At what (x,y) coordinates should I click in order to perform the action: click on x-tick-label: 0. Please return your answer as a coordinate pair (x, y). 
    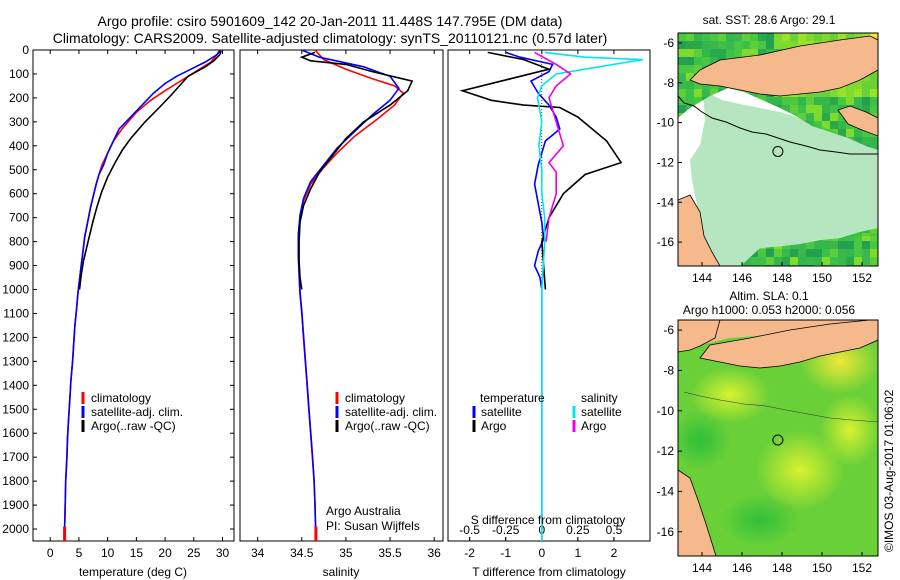
    Looking at the image, I should click on (50, 553).